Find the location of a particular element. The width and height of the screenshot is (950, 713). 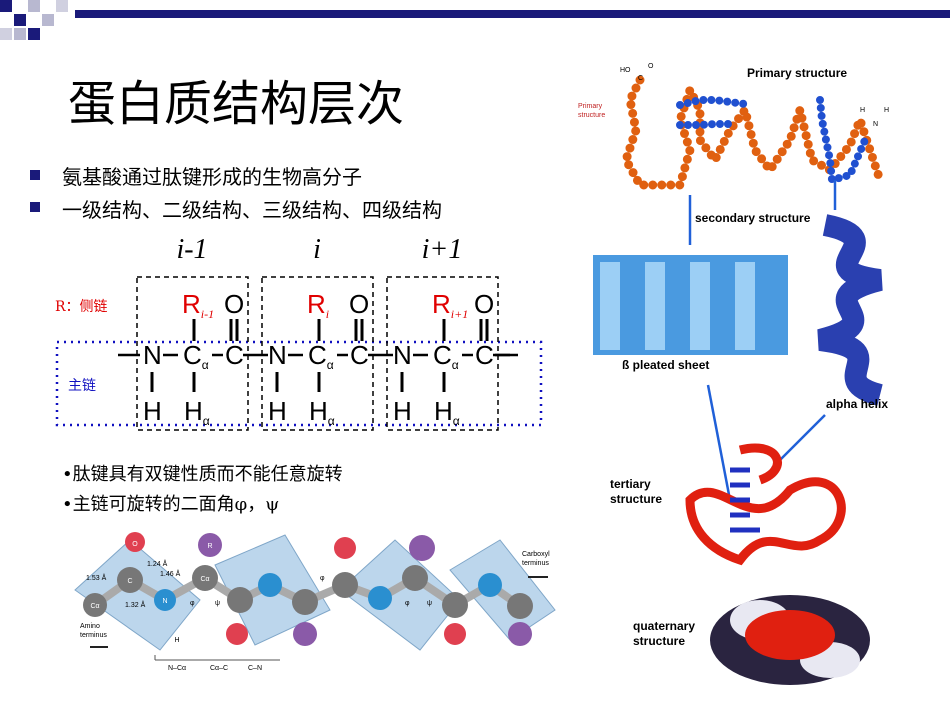

subscript: i-1 is located at coordinates (207, 314).